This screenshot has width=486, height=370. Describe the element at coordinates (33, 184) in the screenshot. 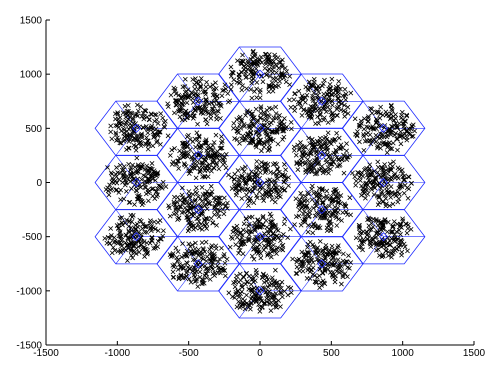

I see `y-ticks: -1500 -1000 -500 0 500 1000 1500` at that location.